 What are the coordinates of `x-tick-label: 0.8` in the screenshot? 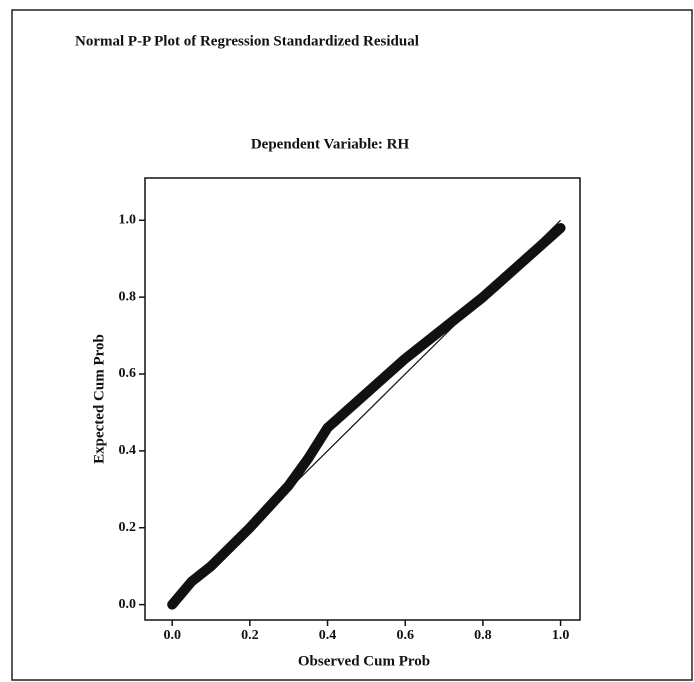 It's located at (483, 635).